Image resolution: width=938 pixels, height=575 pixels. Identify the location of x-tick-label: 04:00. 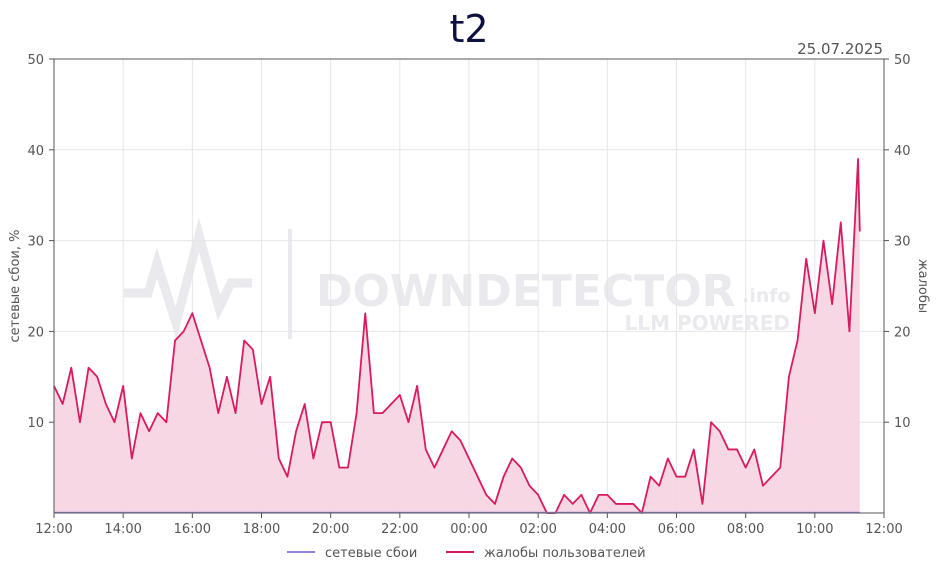
(607, 529).